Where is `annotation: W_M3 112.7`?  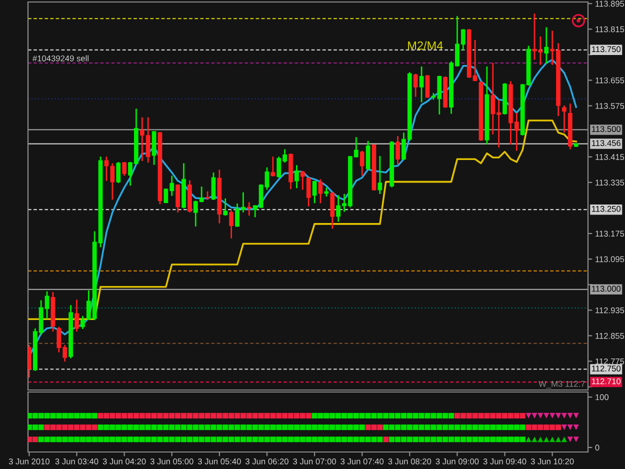 annotation: W_M3 112.7 is located at coordinates (561, 384).